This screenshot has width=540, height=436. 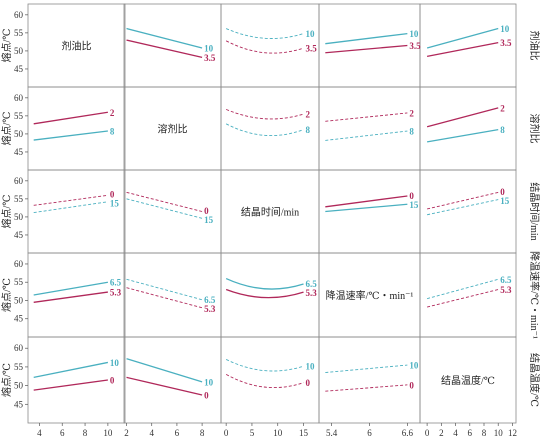 I want to click on row-factor-label: 结晶时间/min, so click(x=534, y=211).